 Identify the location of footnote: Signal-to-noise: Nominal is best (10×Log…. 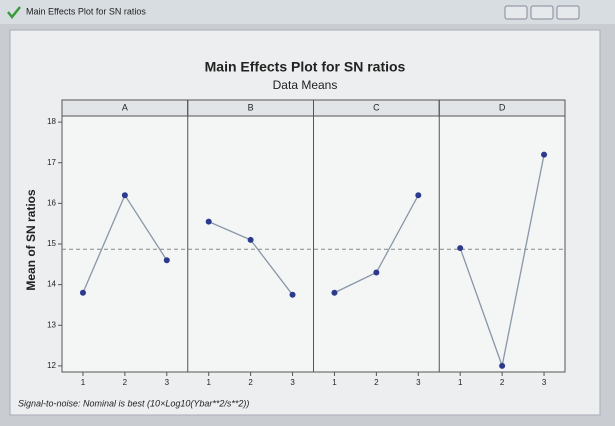
(133, 403).